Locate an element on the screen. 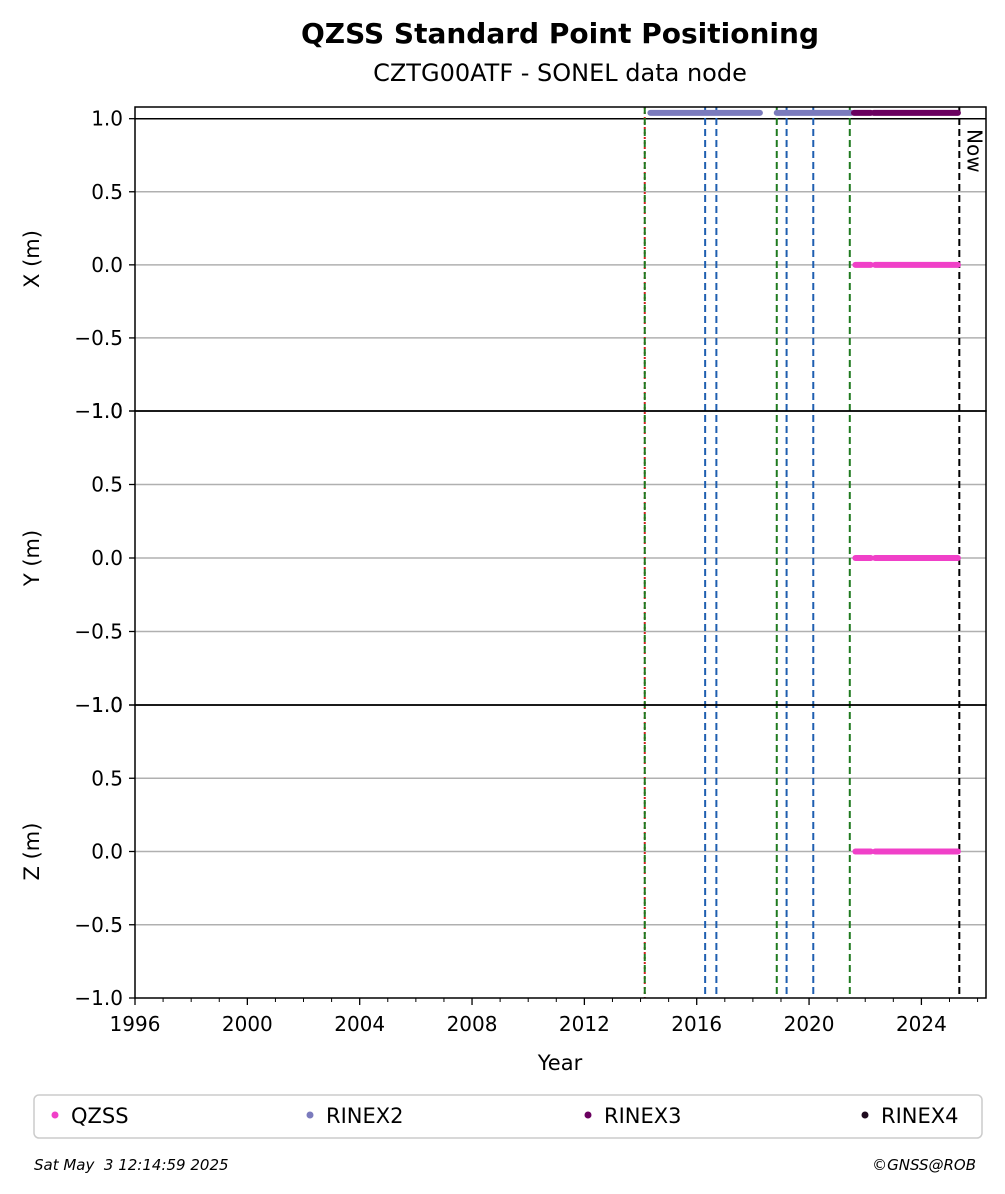  y-axis-label: X (m) is located at coordinates (32, 259).